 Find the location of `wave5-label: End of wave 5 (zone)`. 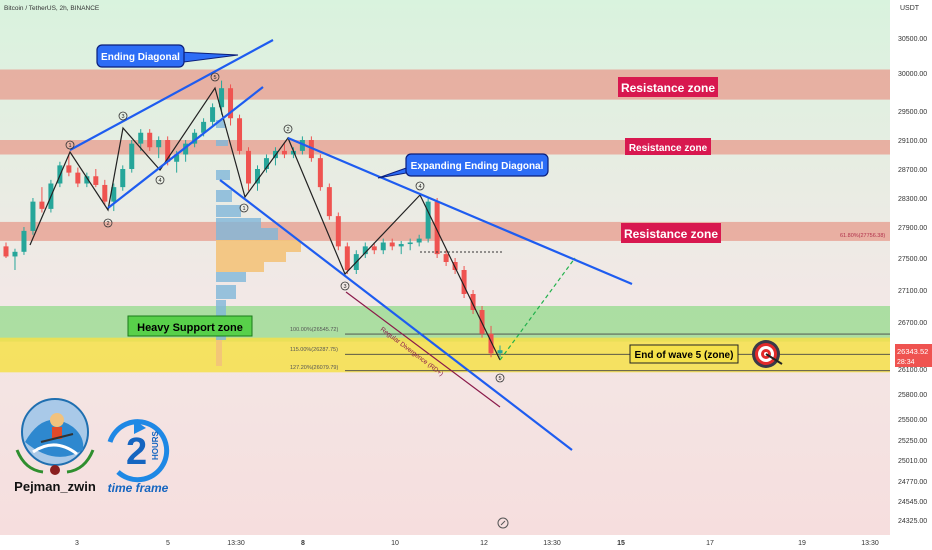

wave5-label: End of wave 5 (zone) is located at coordinates (684, 354).